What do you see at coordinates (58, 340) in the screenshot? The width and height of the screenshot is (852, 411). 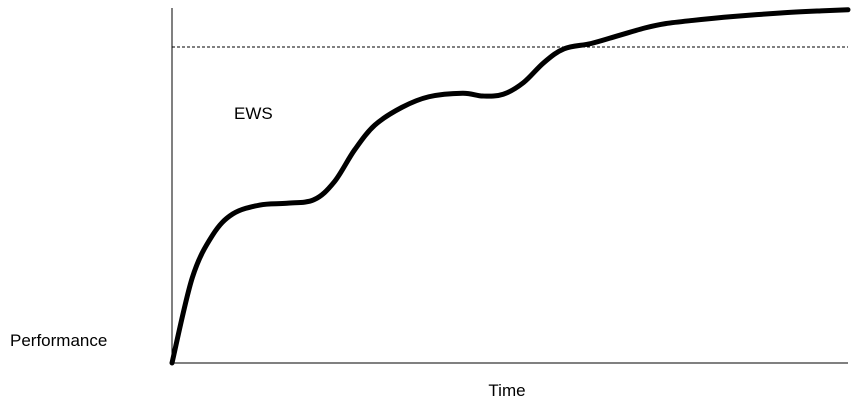 I see `y-axis-label: Performance` at bounding box center [58, 340].